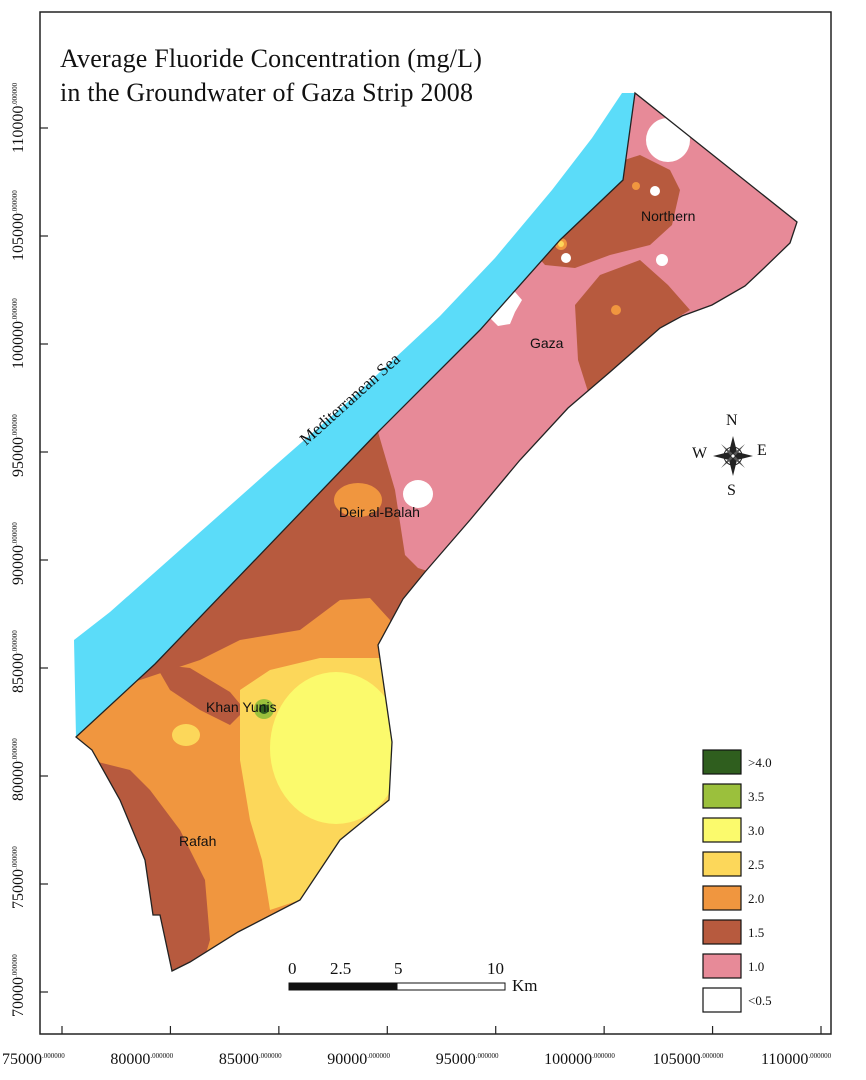 This screenshot has width=866, height=1080. Describe the element at coordinates (18, 237) in the screenshot. I see `y-tick-value: 105000` at that location.